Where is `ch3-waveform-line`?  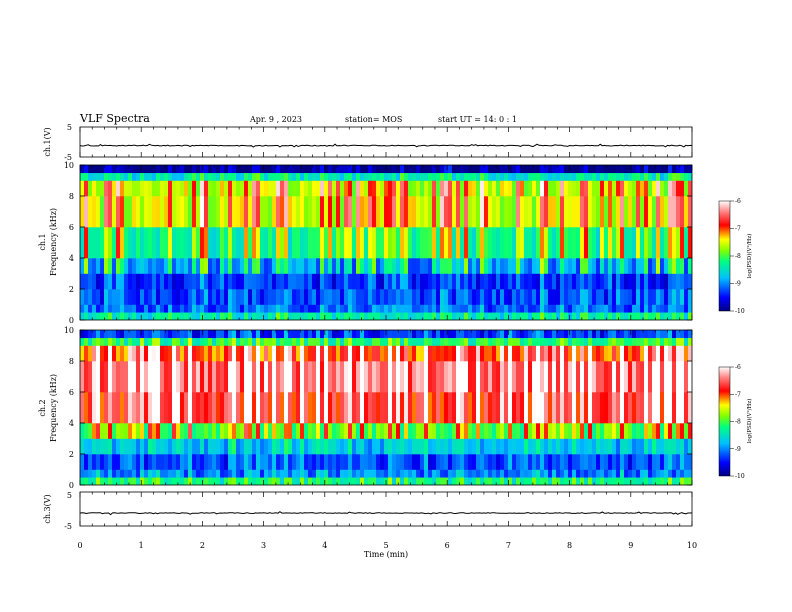 ch3-waveform-line is located at coordinates (386, 513).